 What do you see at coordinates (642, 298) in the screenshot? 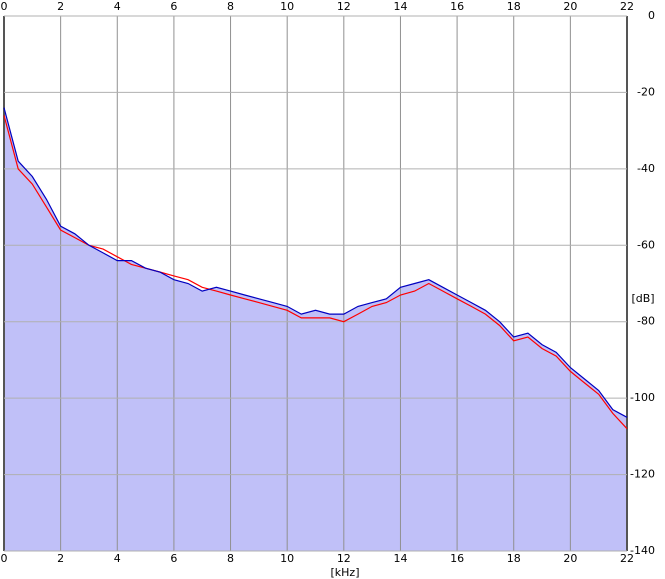
I see `y-axis-label: [dB]` at bounding box center [642, 298].